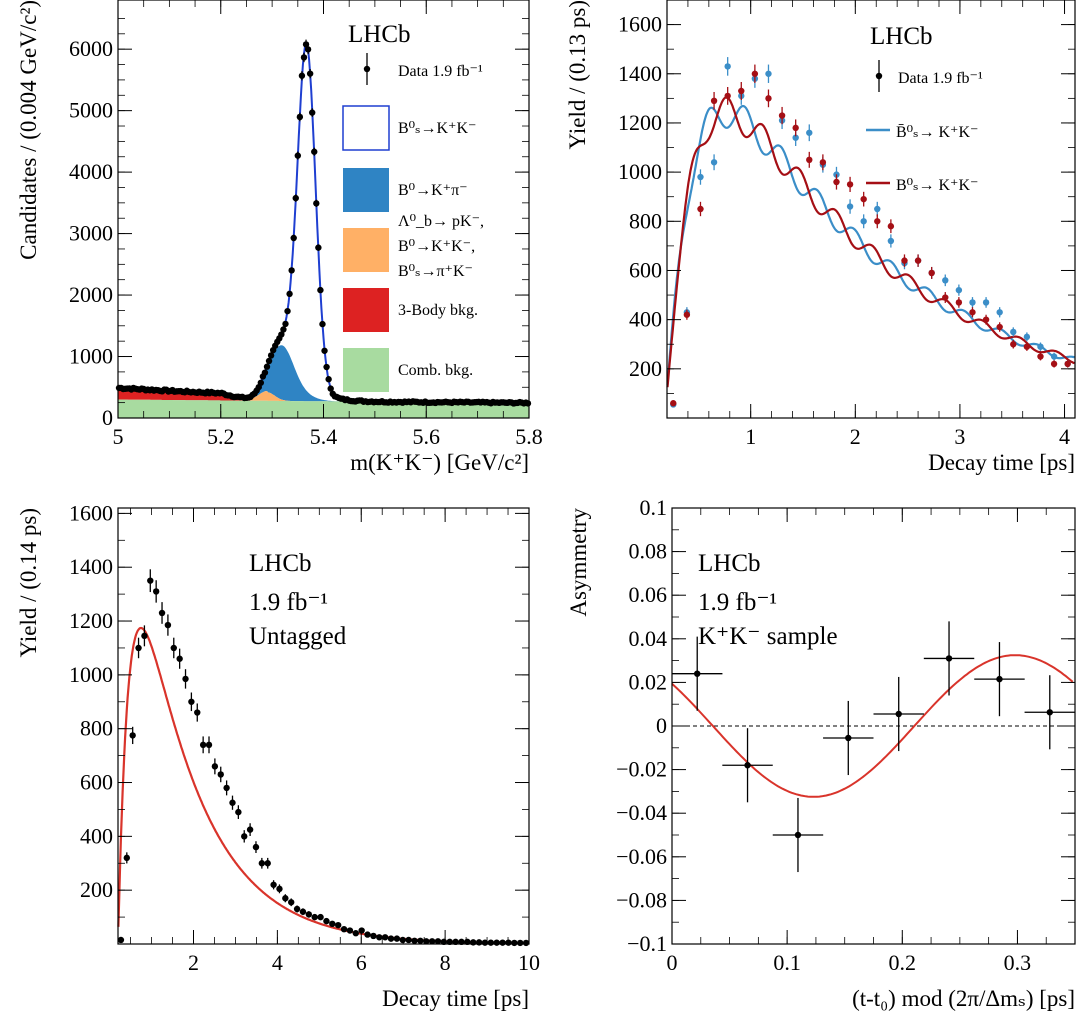  I want to click on asymmetry-fit-line, so click(872, 726).